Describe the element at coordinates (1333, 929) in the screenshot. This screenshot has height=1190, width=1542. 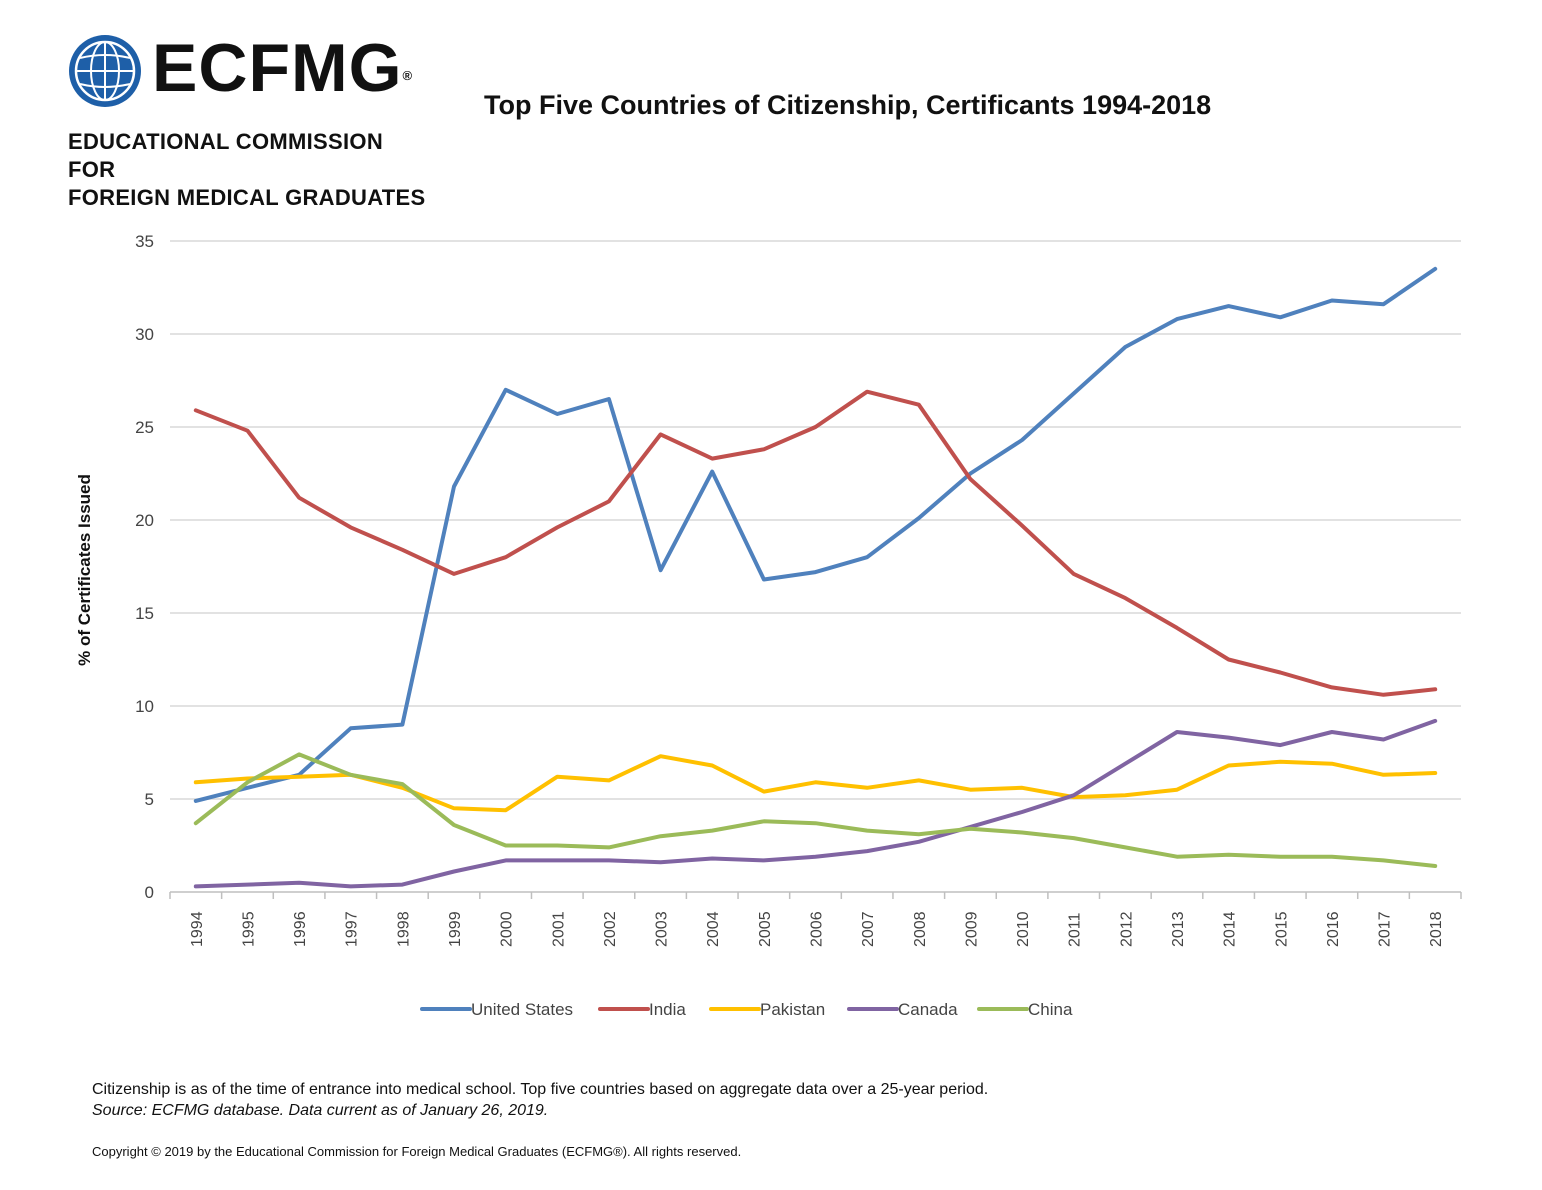
I see `x-tick-label: 2016` at that location.